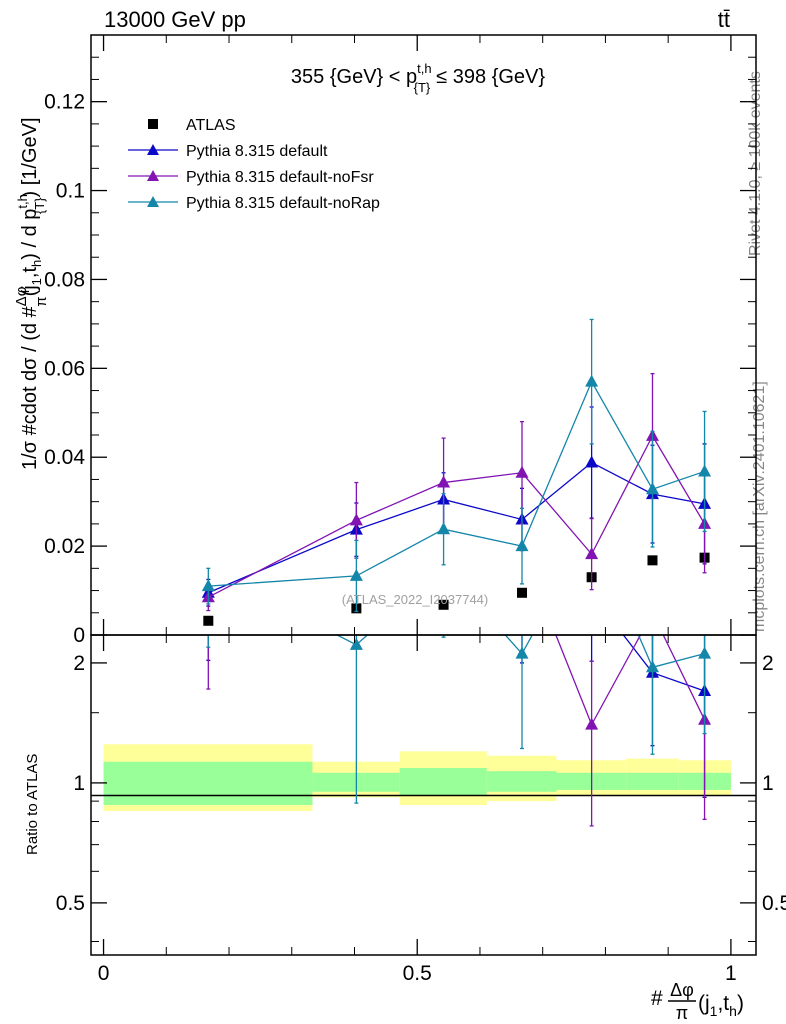 The height and width of the screenshot is (1024, 786). What do you see at coordinates (153, 149) in the screenshot?
I see `legend-marker-default` at bounding box center [153, 149].